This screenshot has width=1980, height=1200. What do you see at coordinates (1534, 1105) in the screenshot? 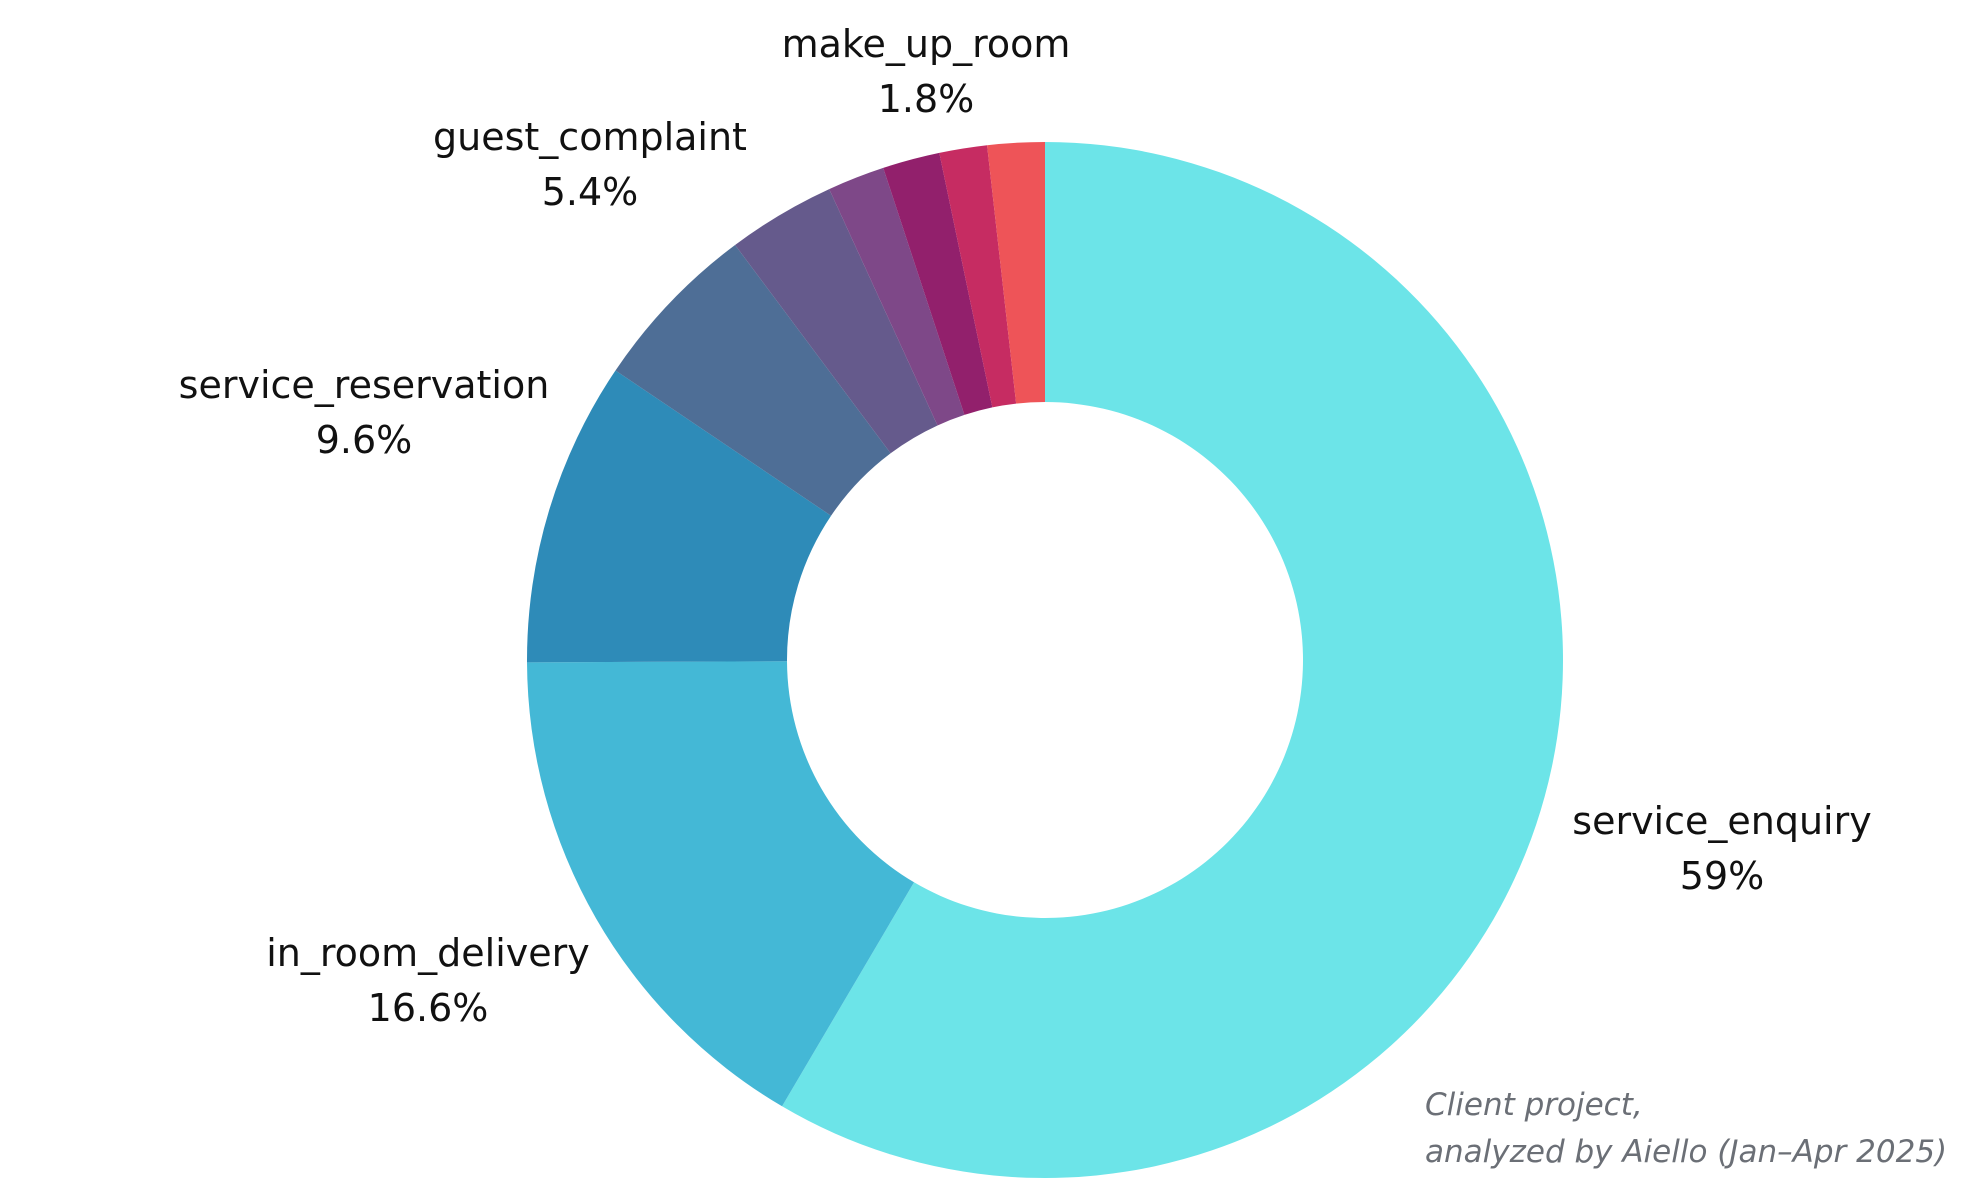
I see `credit-line-1: Client project,` at bounding box center [1534, 1105].